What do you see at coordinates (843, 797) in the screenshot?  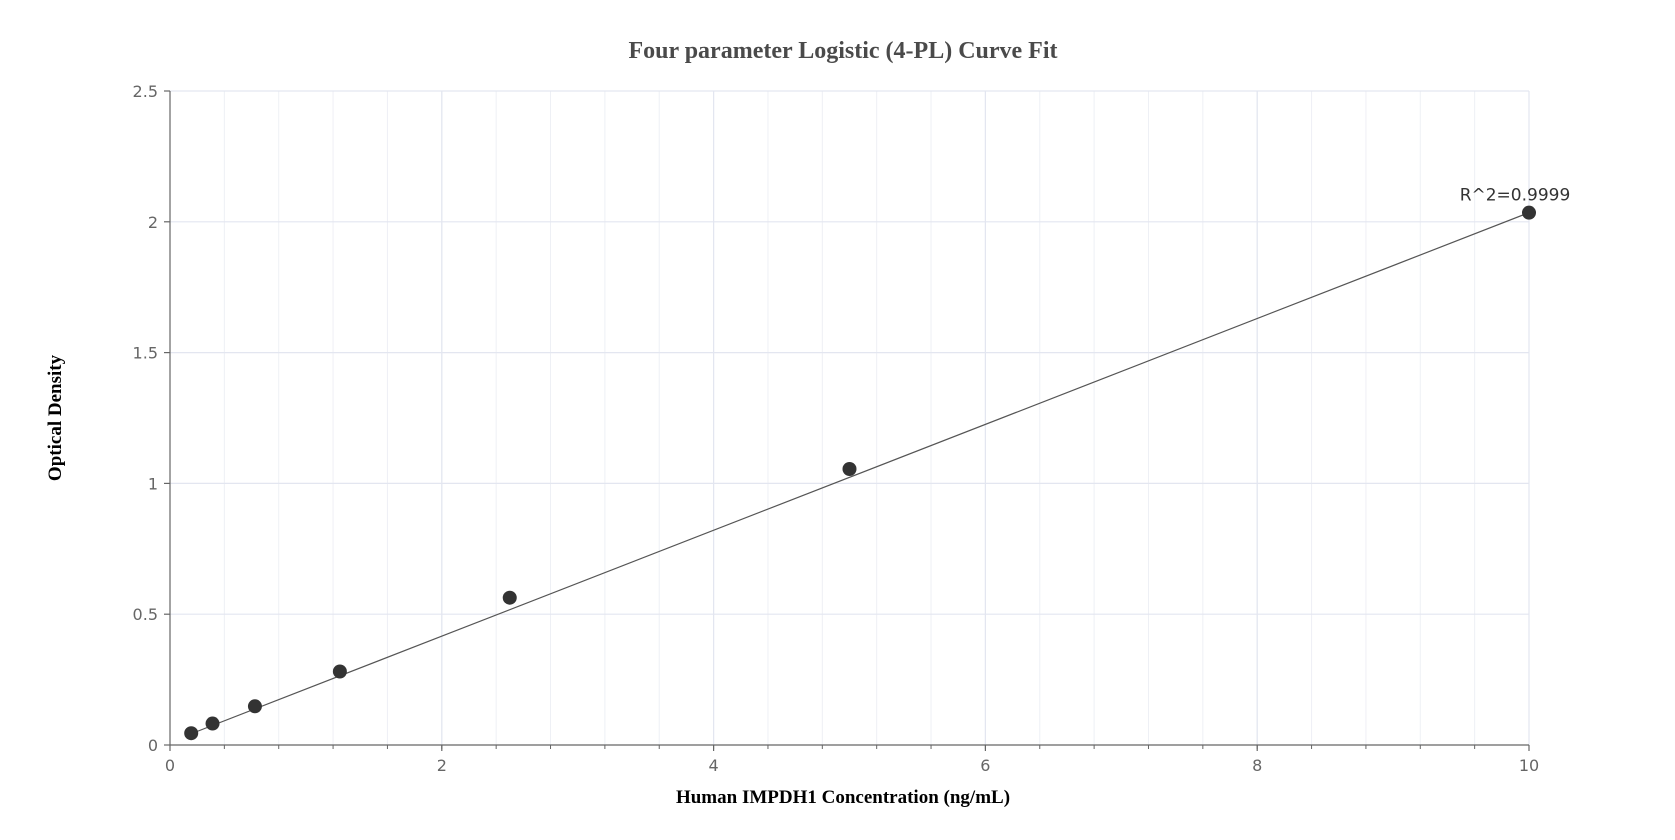 I see `x-axis-label: Human IMPDH1 Concentration (ng/mL)` at bounding box center [843, 797].